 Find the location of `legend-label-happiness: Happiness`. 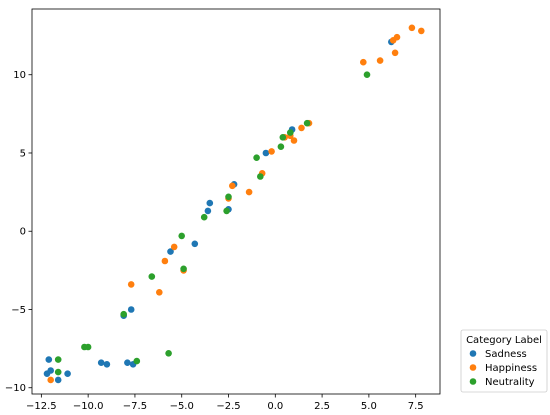

legend-label-happiness: Happiness is located at coordinates (511, 368).